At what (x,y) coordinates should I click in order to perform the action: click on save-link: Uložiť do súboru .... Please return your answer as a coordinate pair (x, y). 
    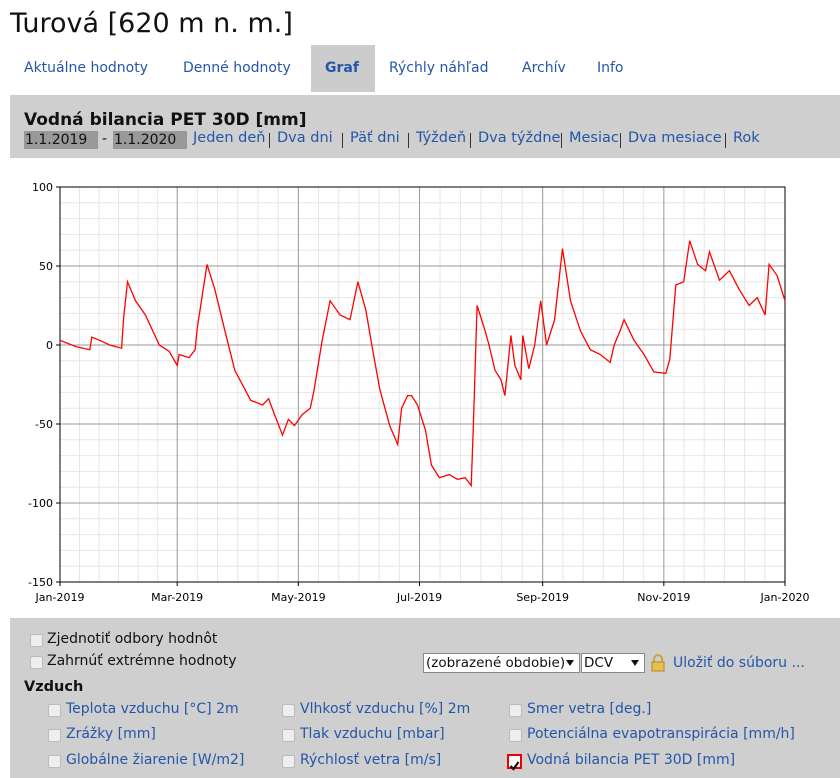
    Looking at the image, I should click on (739, 663).